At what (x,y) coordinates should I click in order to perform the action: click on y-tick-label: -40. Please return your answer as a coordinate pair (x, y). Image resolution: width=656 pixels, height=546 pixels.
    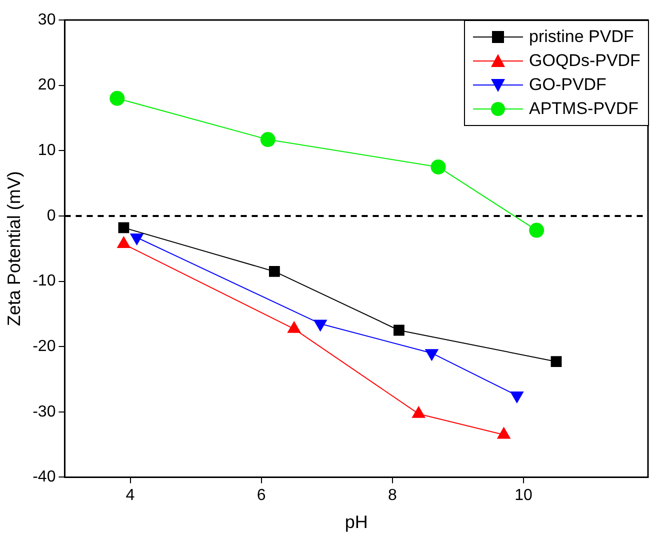
    Looking at the image, I should click on (44, 477).